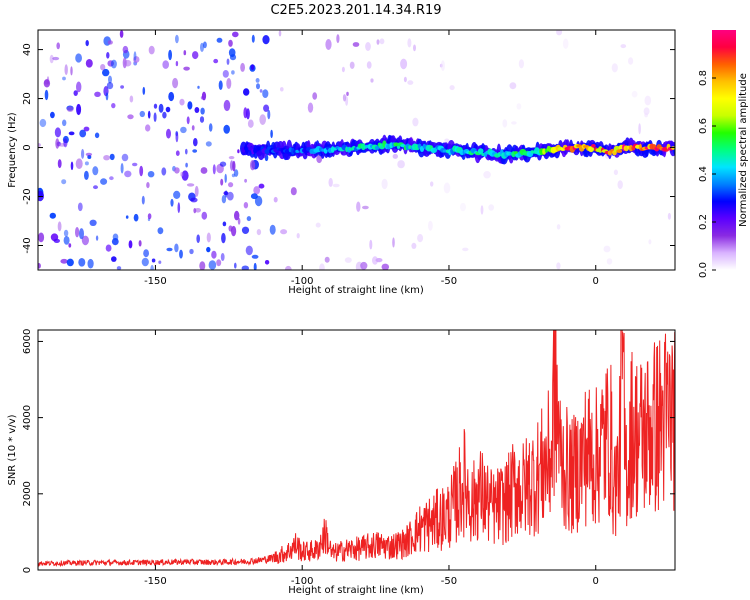  Describe the element at coordinates (27, 49) in the screenshot. I see `y-tick-label: 40` at that location.